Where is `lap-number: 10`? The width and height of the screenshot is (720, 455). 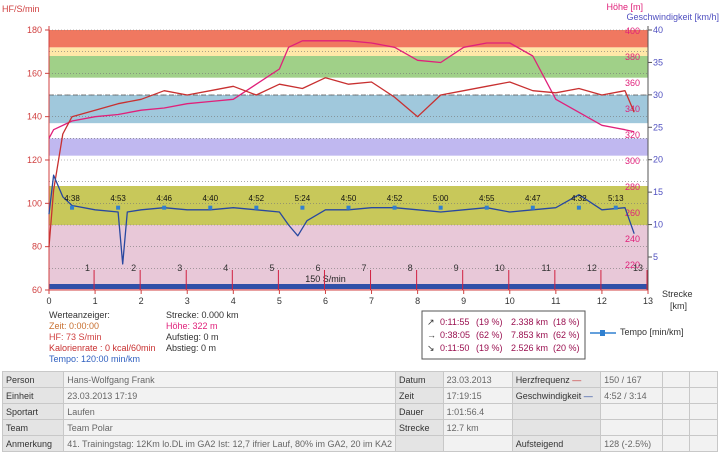 lap-number: 10 is located at coordinates (500, 268).